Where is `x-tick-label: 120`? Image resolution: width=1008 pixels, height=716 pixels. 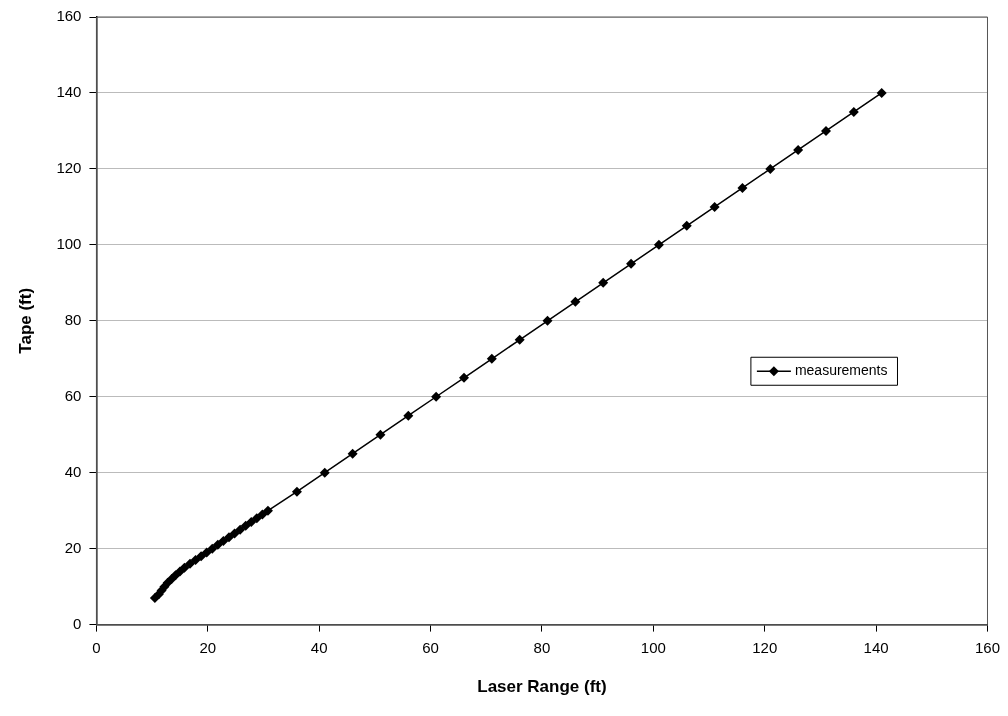 x-tick-label: 120 is located at coordinates (765, 647).